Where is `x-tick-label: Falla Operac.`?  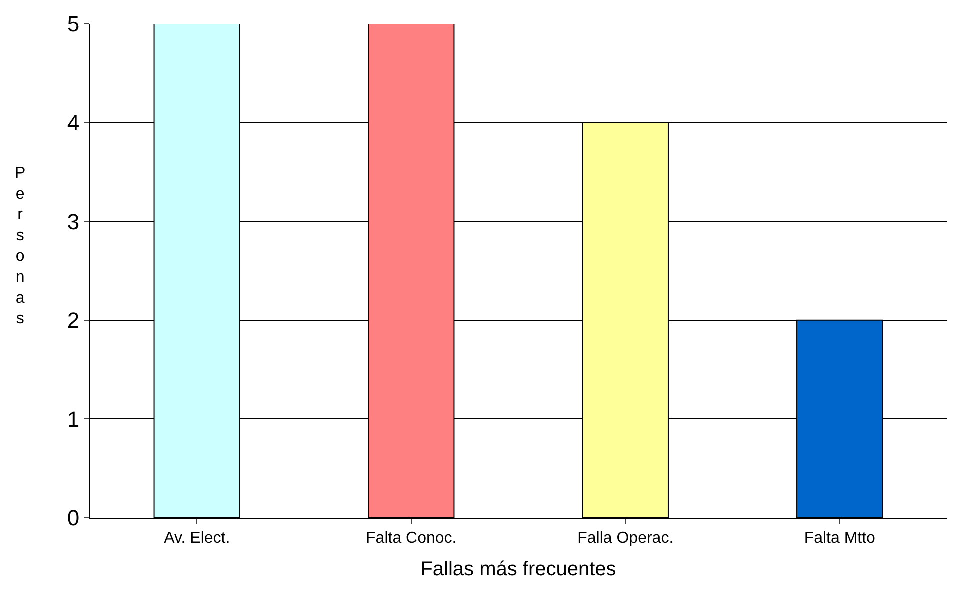 x-tick-label: Falla Operac. is located at coordinates (626, 539).